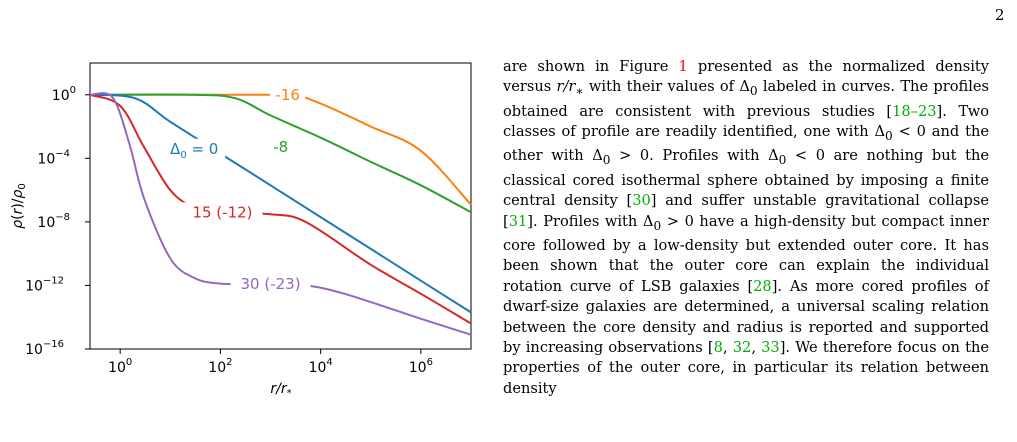  I want to click on series-label-1: -8, so click(280, 147).